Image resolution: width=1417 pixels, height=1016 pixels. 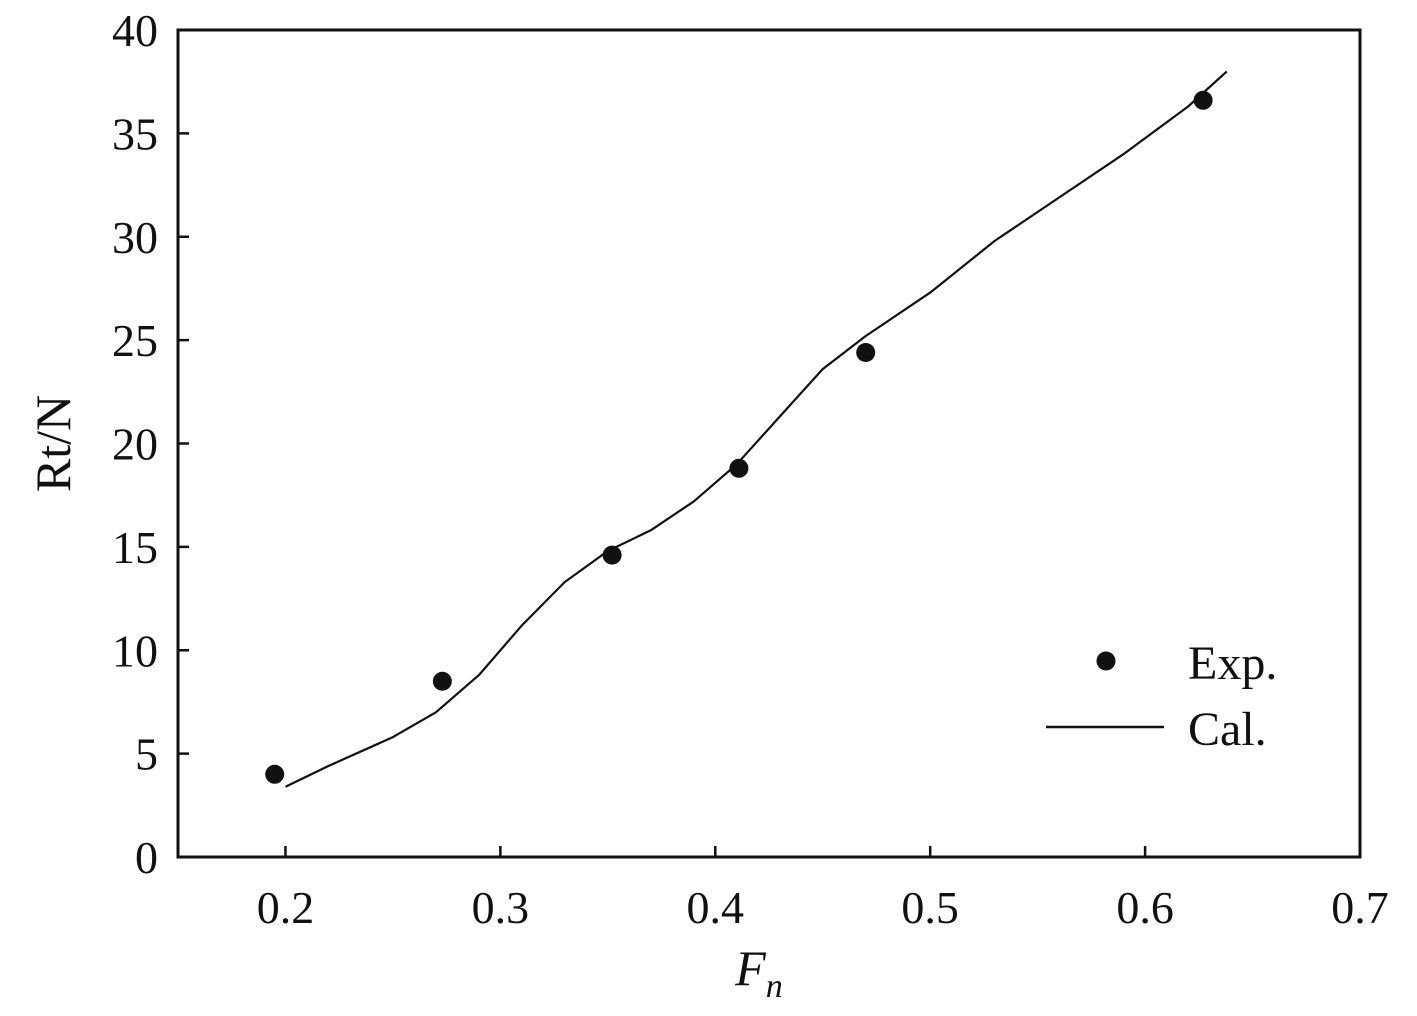 What do you see at coordinates (930, 907) in the screenshot?
I see `x-tick-label: 0.5` at bounding box center [930, 907].